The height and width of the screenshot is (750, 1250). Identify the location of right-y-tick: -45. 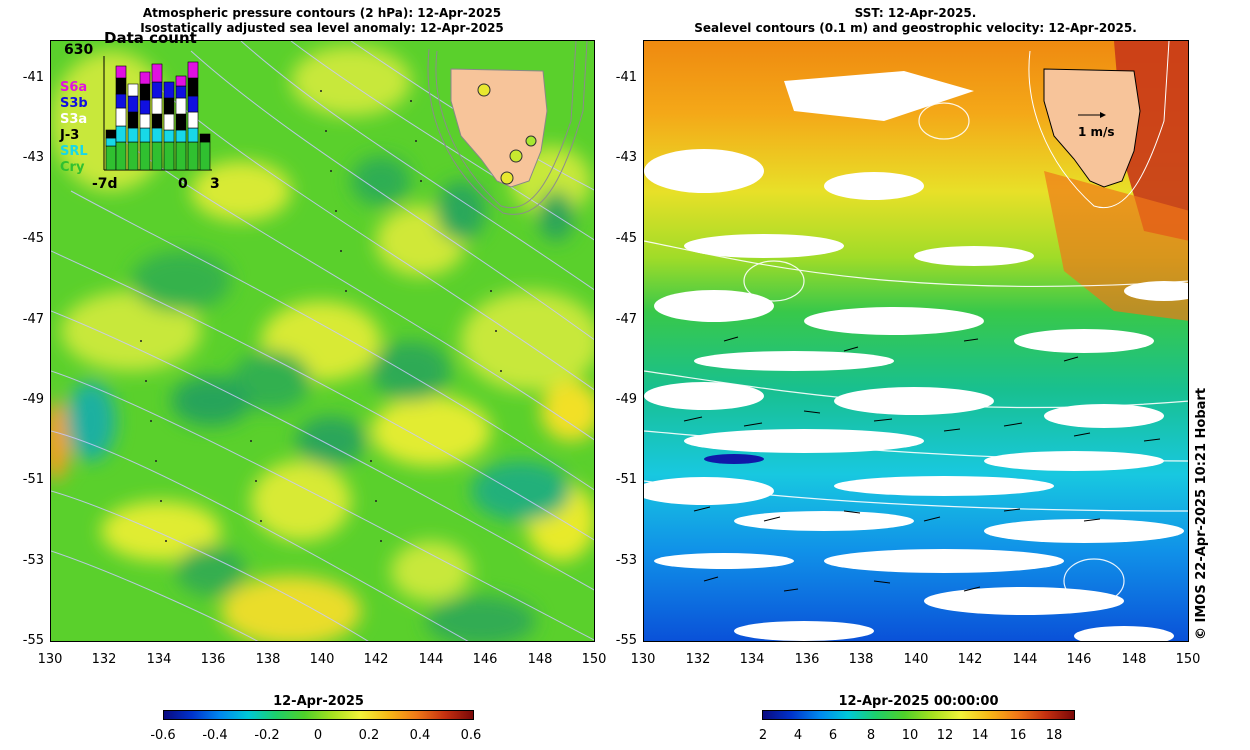
(626, 238).